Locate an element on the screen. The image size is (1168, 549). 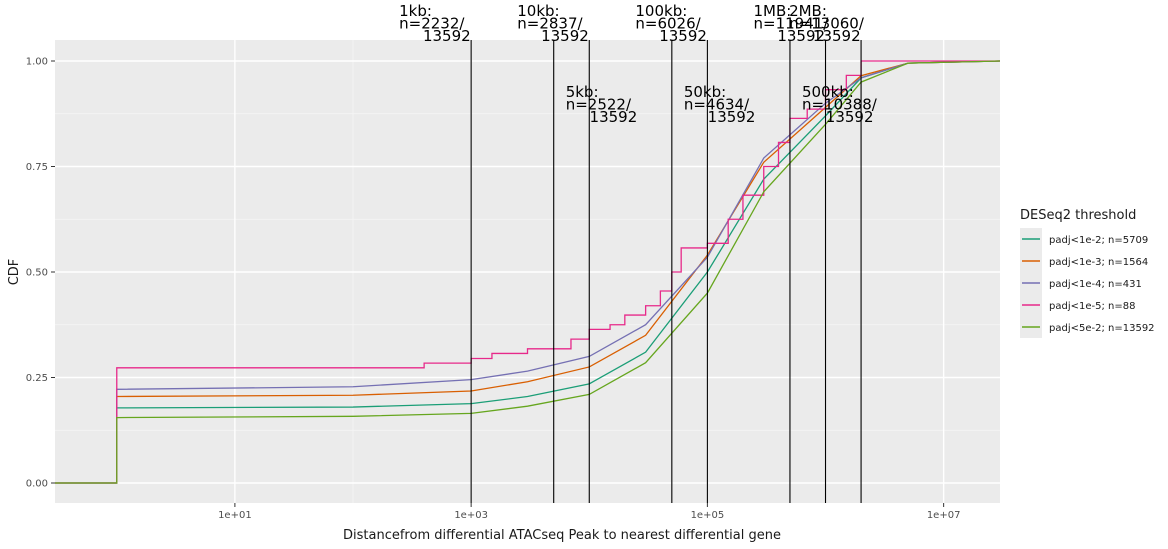
legend-label-1: padj<1e-2; n=5709 is located at coordinates (1098, 240).